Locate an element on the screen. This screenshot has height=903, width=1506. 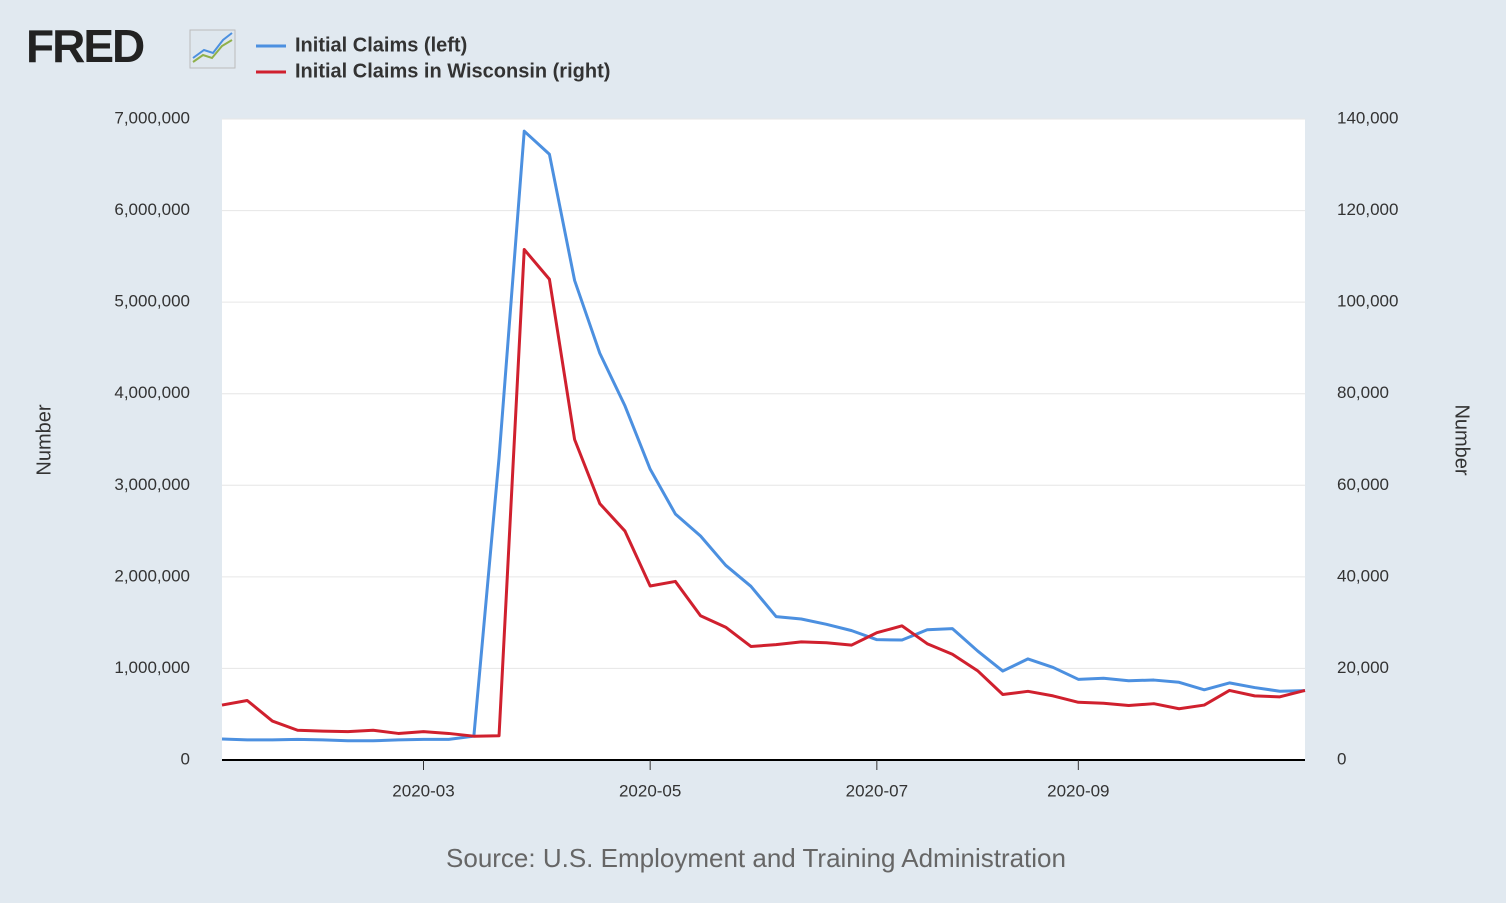
y-tick-label: 5,000,000 is located at coordinates (152, 301).